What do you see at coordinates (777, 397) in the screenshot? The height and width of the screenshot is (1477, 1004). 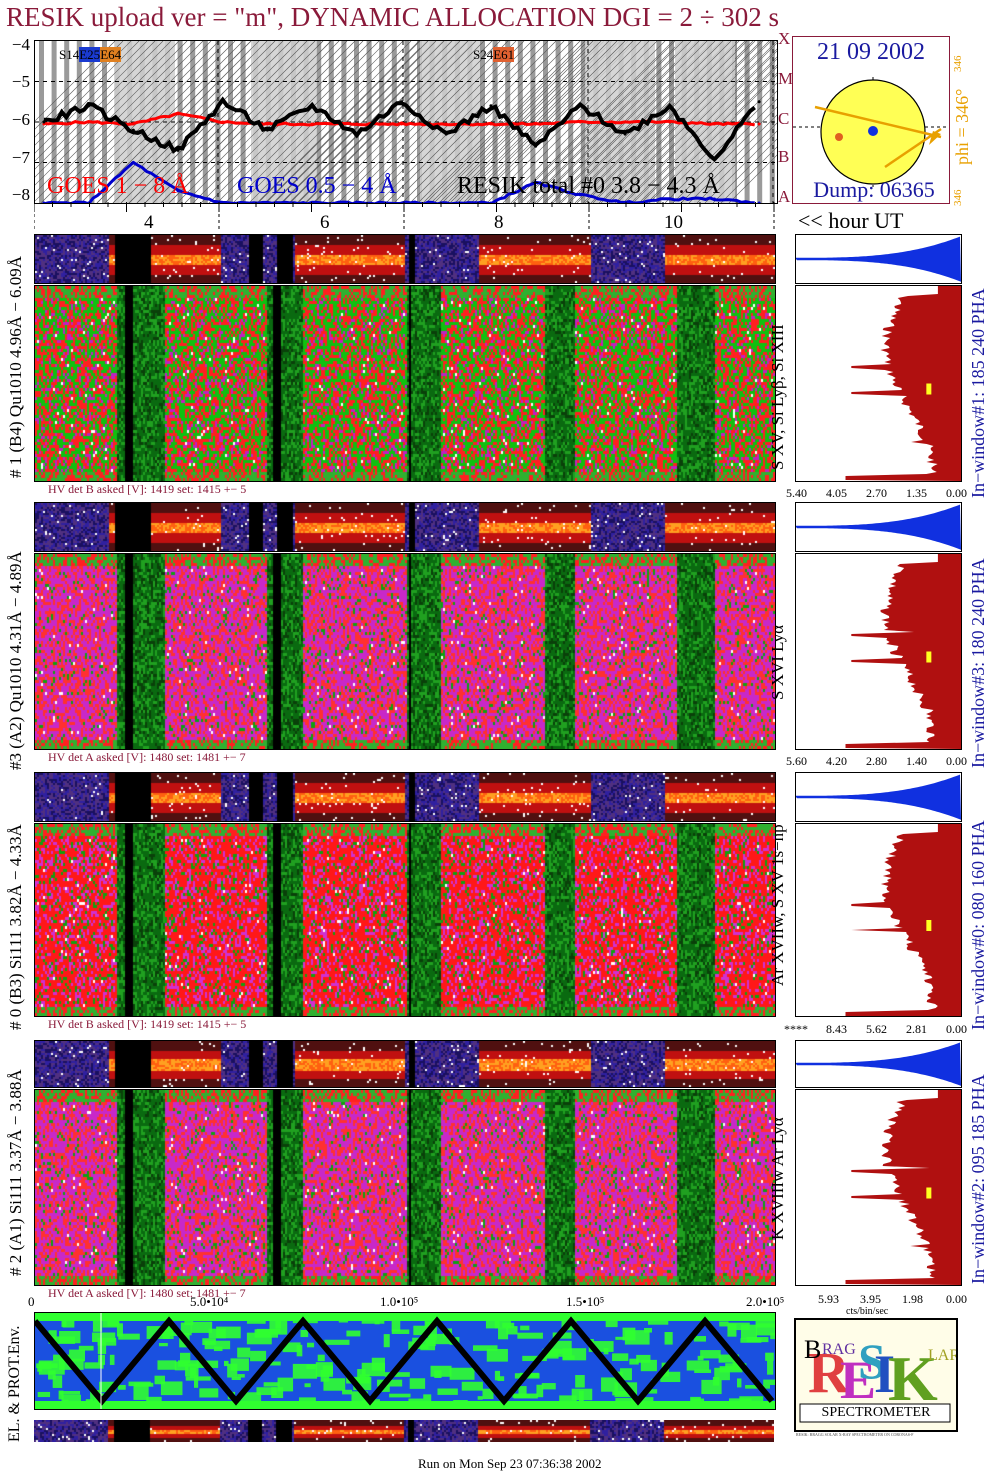 I see `channel-1-line-label: S XV, Si Lyβ, Si XIII` at bounding box center [777, 397].